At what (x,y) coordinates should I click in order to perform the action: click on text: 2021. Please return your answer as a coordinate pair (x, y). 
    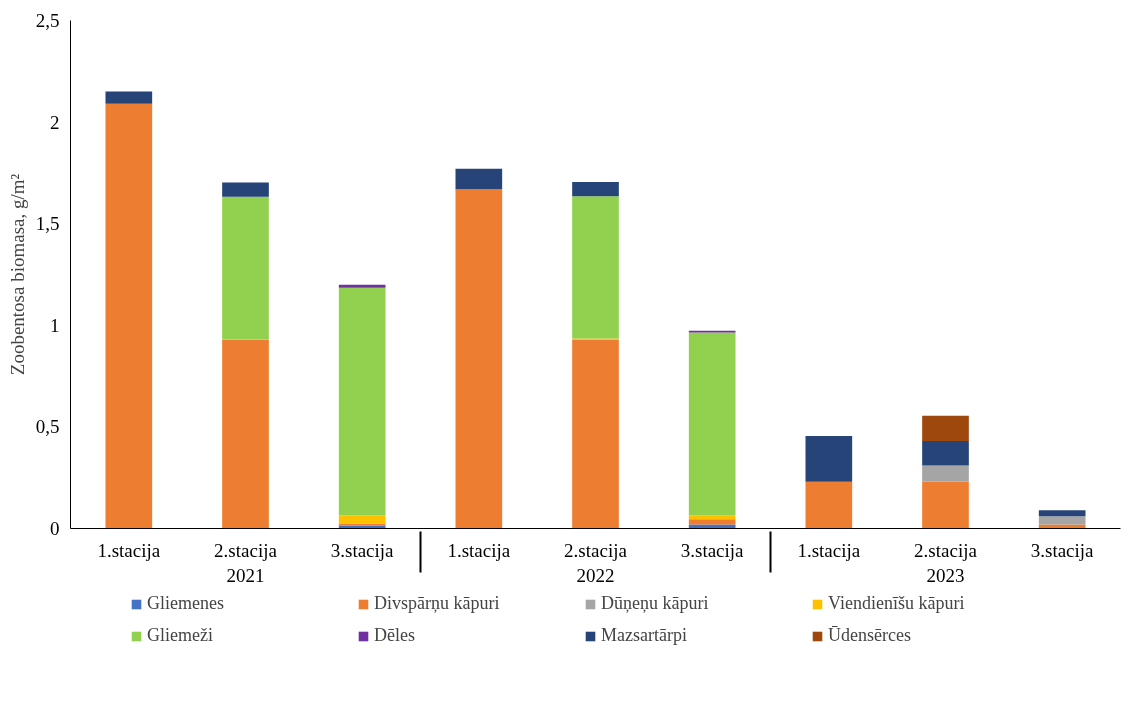
    Looking at the image, I should click on (245, 575).